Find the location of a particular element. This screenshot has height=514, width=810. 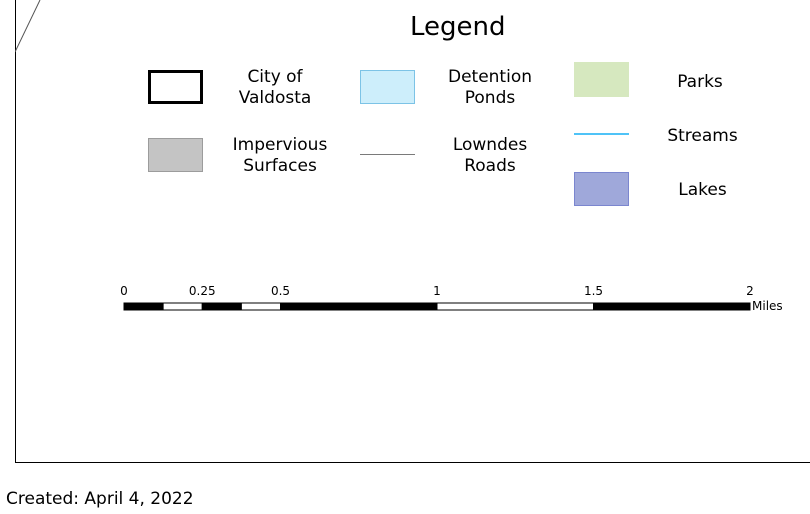

city-of-valdosta-swatch is located at coordinates (175, 87).